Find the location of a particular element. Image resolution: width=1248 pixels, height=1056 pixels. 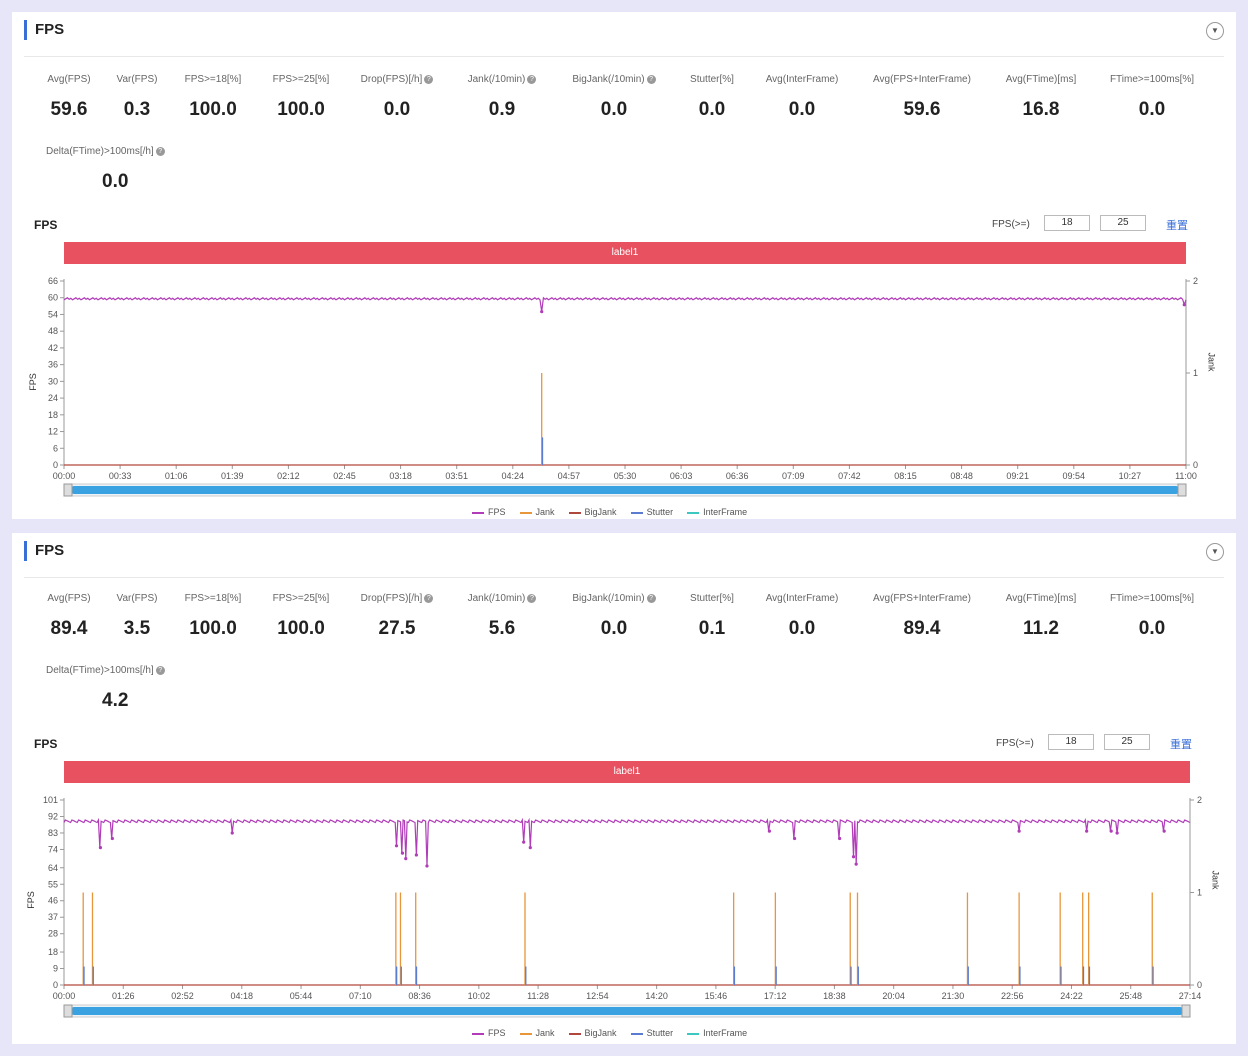

x-tick-label: 21:30 is located at coordinates (953, 996).